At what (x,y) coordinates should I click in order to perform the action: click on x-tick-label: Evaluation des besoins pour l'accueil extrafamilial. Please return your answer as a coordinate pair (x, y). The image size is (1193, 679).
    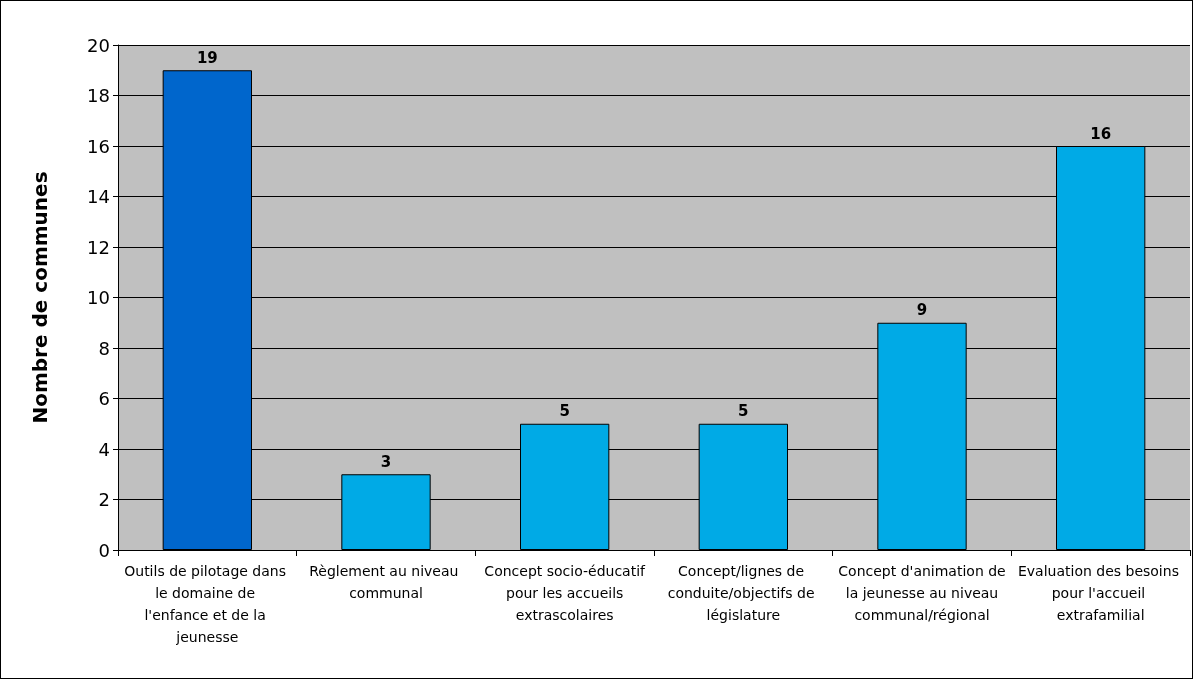
    Looking at the image, I should click on (1100, 593).